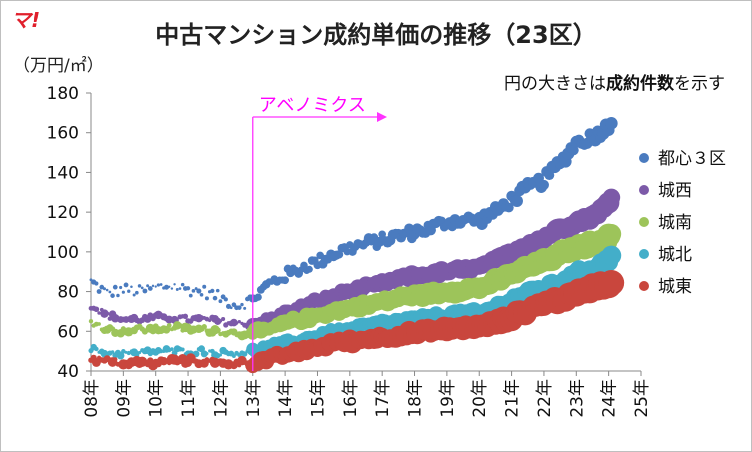  Describe the element at coordinates (610, 398) in the screenshot. I see `x-tick-label: 24年` at that location.